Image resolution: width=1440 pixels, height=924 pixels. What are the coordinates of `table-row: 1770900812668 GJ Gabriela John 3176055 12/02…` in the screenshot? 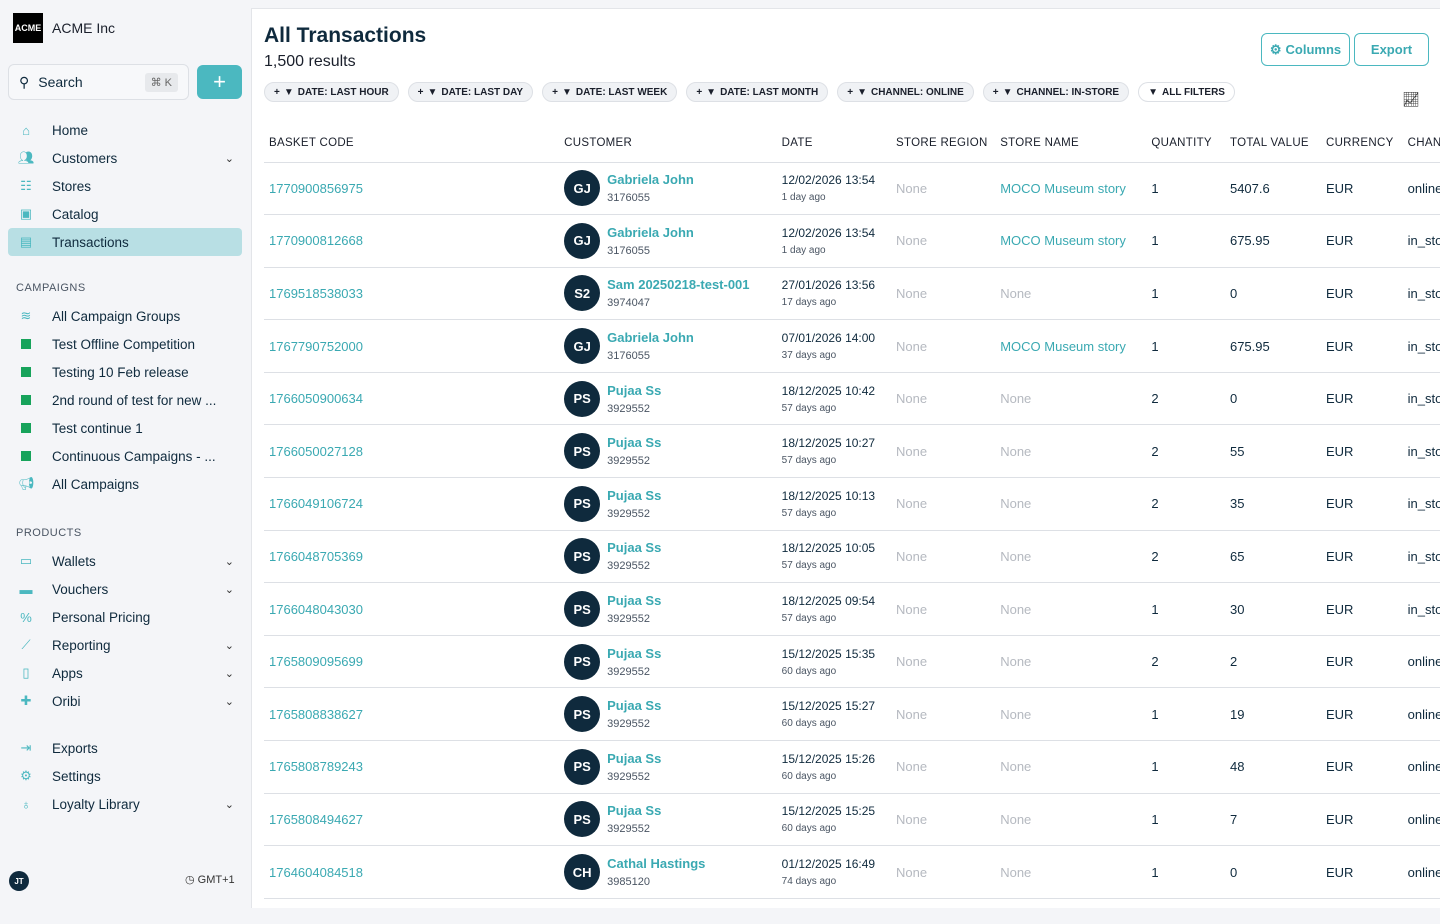 It's located at (852, 241).